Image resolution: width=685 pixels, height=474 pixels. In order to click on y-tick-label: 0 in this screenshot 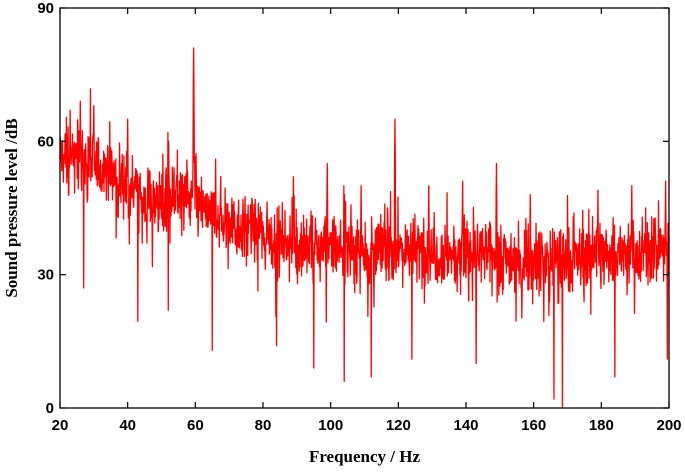, I will do `click(50, 408)`.